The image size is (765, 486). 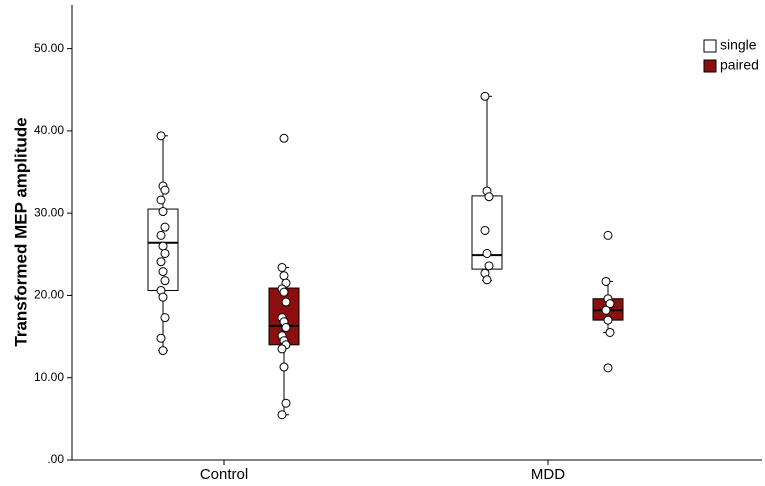 What do you see at coordinates (738, 45) in the screenshot?
I see `legend-label: single` at bounding box center [738, 45].